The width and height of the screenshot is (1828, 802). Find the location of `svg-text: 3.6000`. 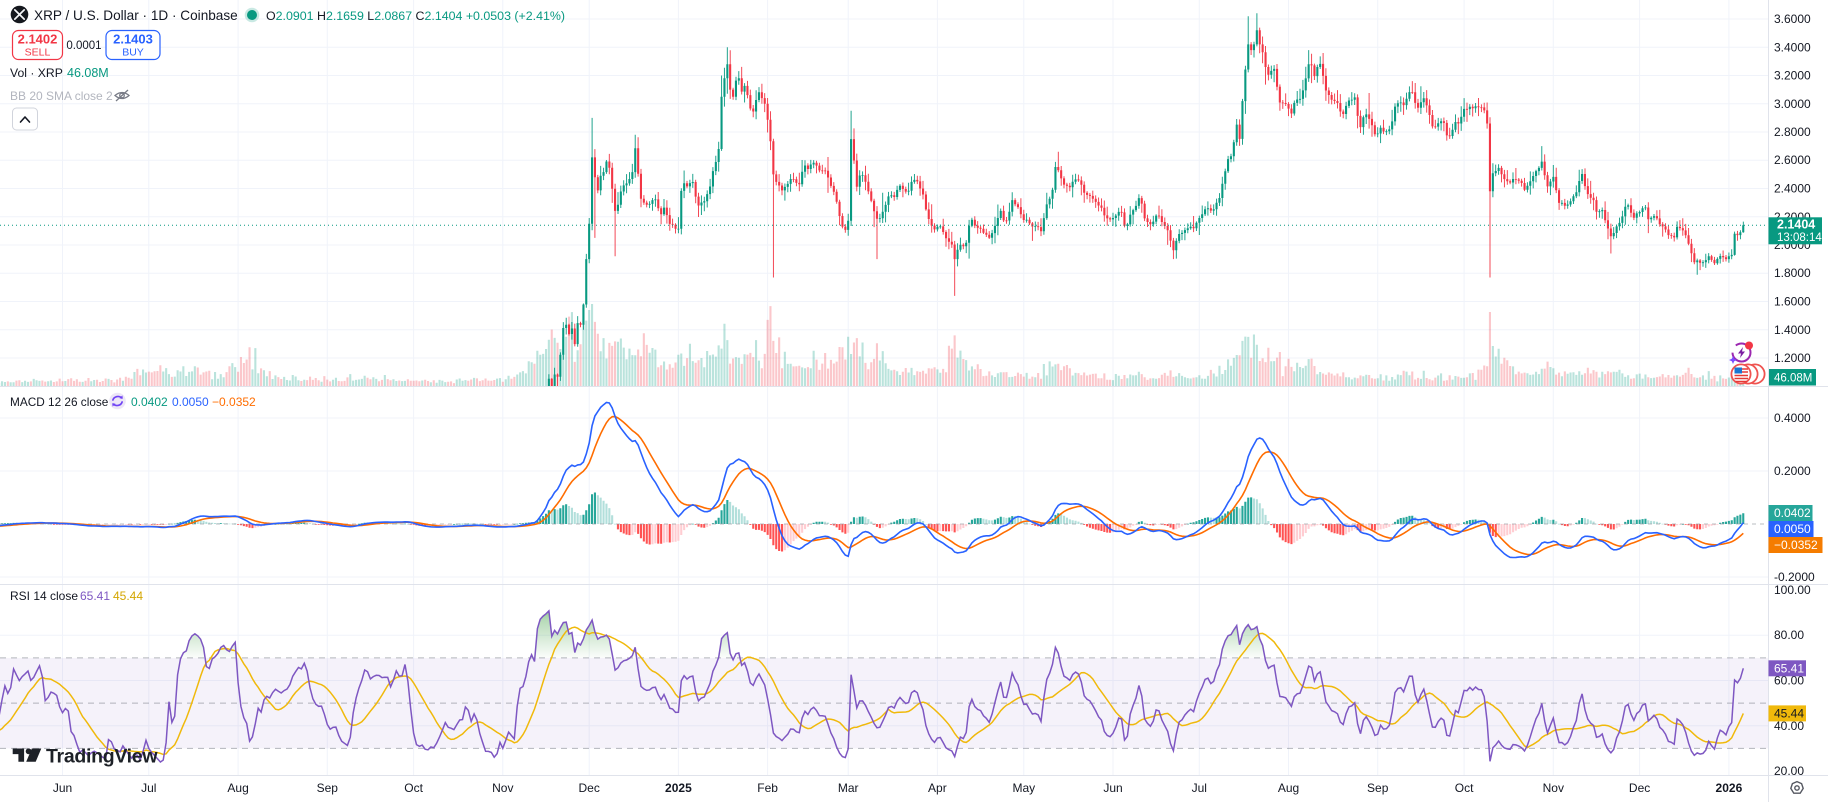

svg-text: 3.6000 is located at coordinates (1792, 19).